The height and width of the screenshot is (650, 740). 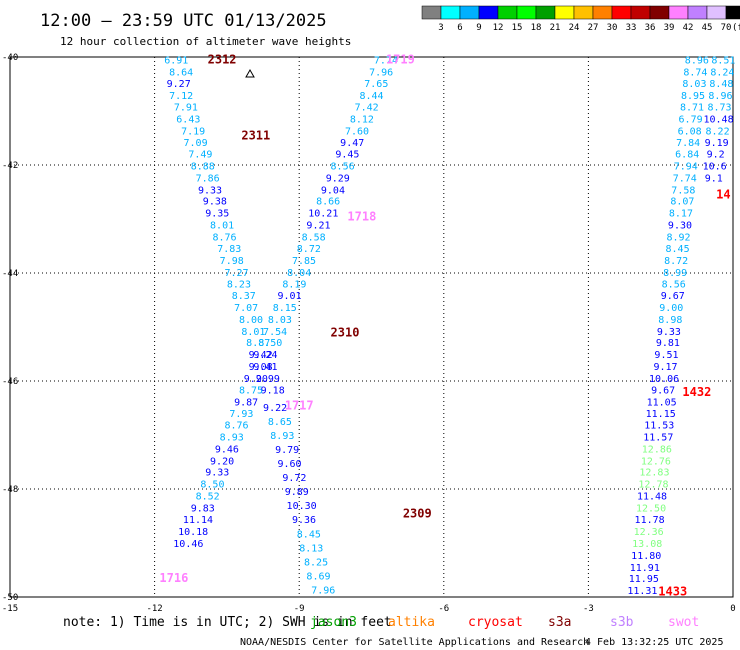 What do you see at coordinates (683, 622) in the screenshot?
I see `satellite-legend-item: swot` at bounding box center [683, 622].